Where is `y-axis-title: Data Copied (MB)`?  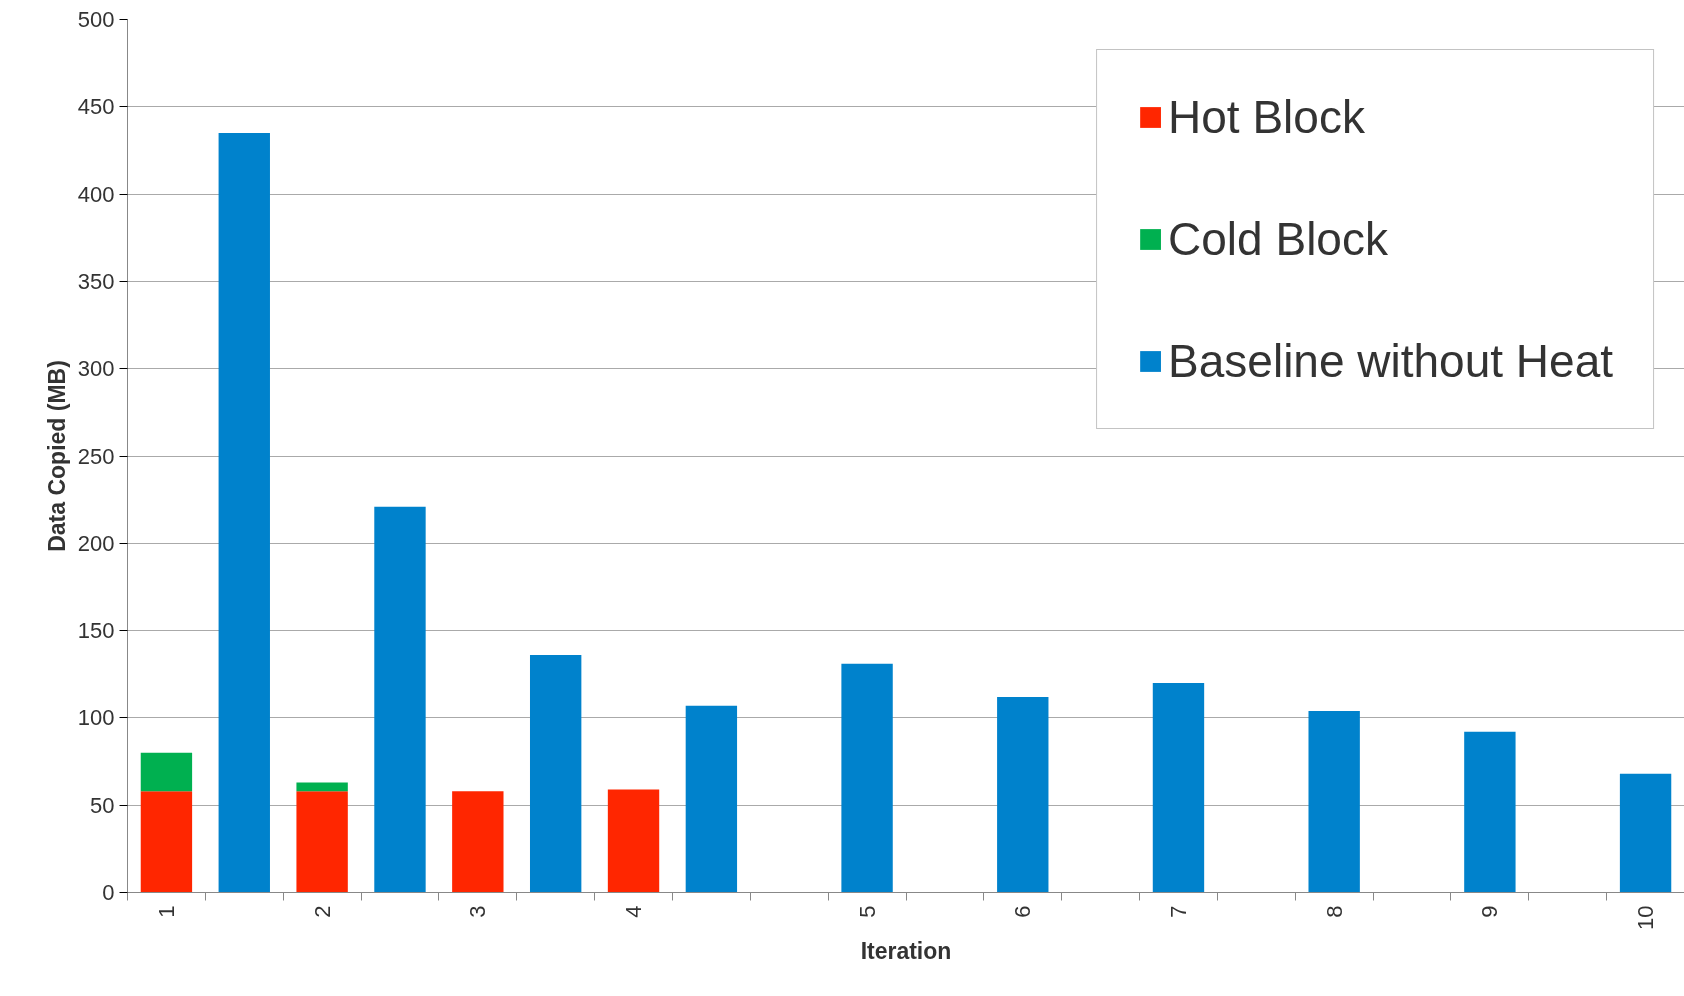 y-axis-title: Data Copied (MB) is located at coordinates (56, 456).